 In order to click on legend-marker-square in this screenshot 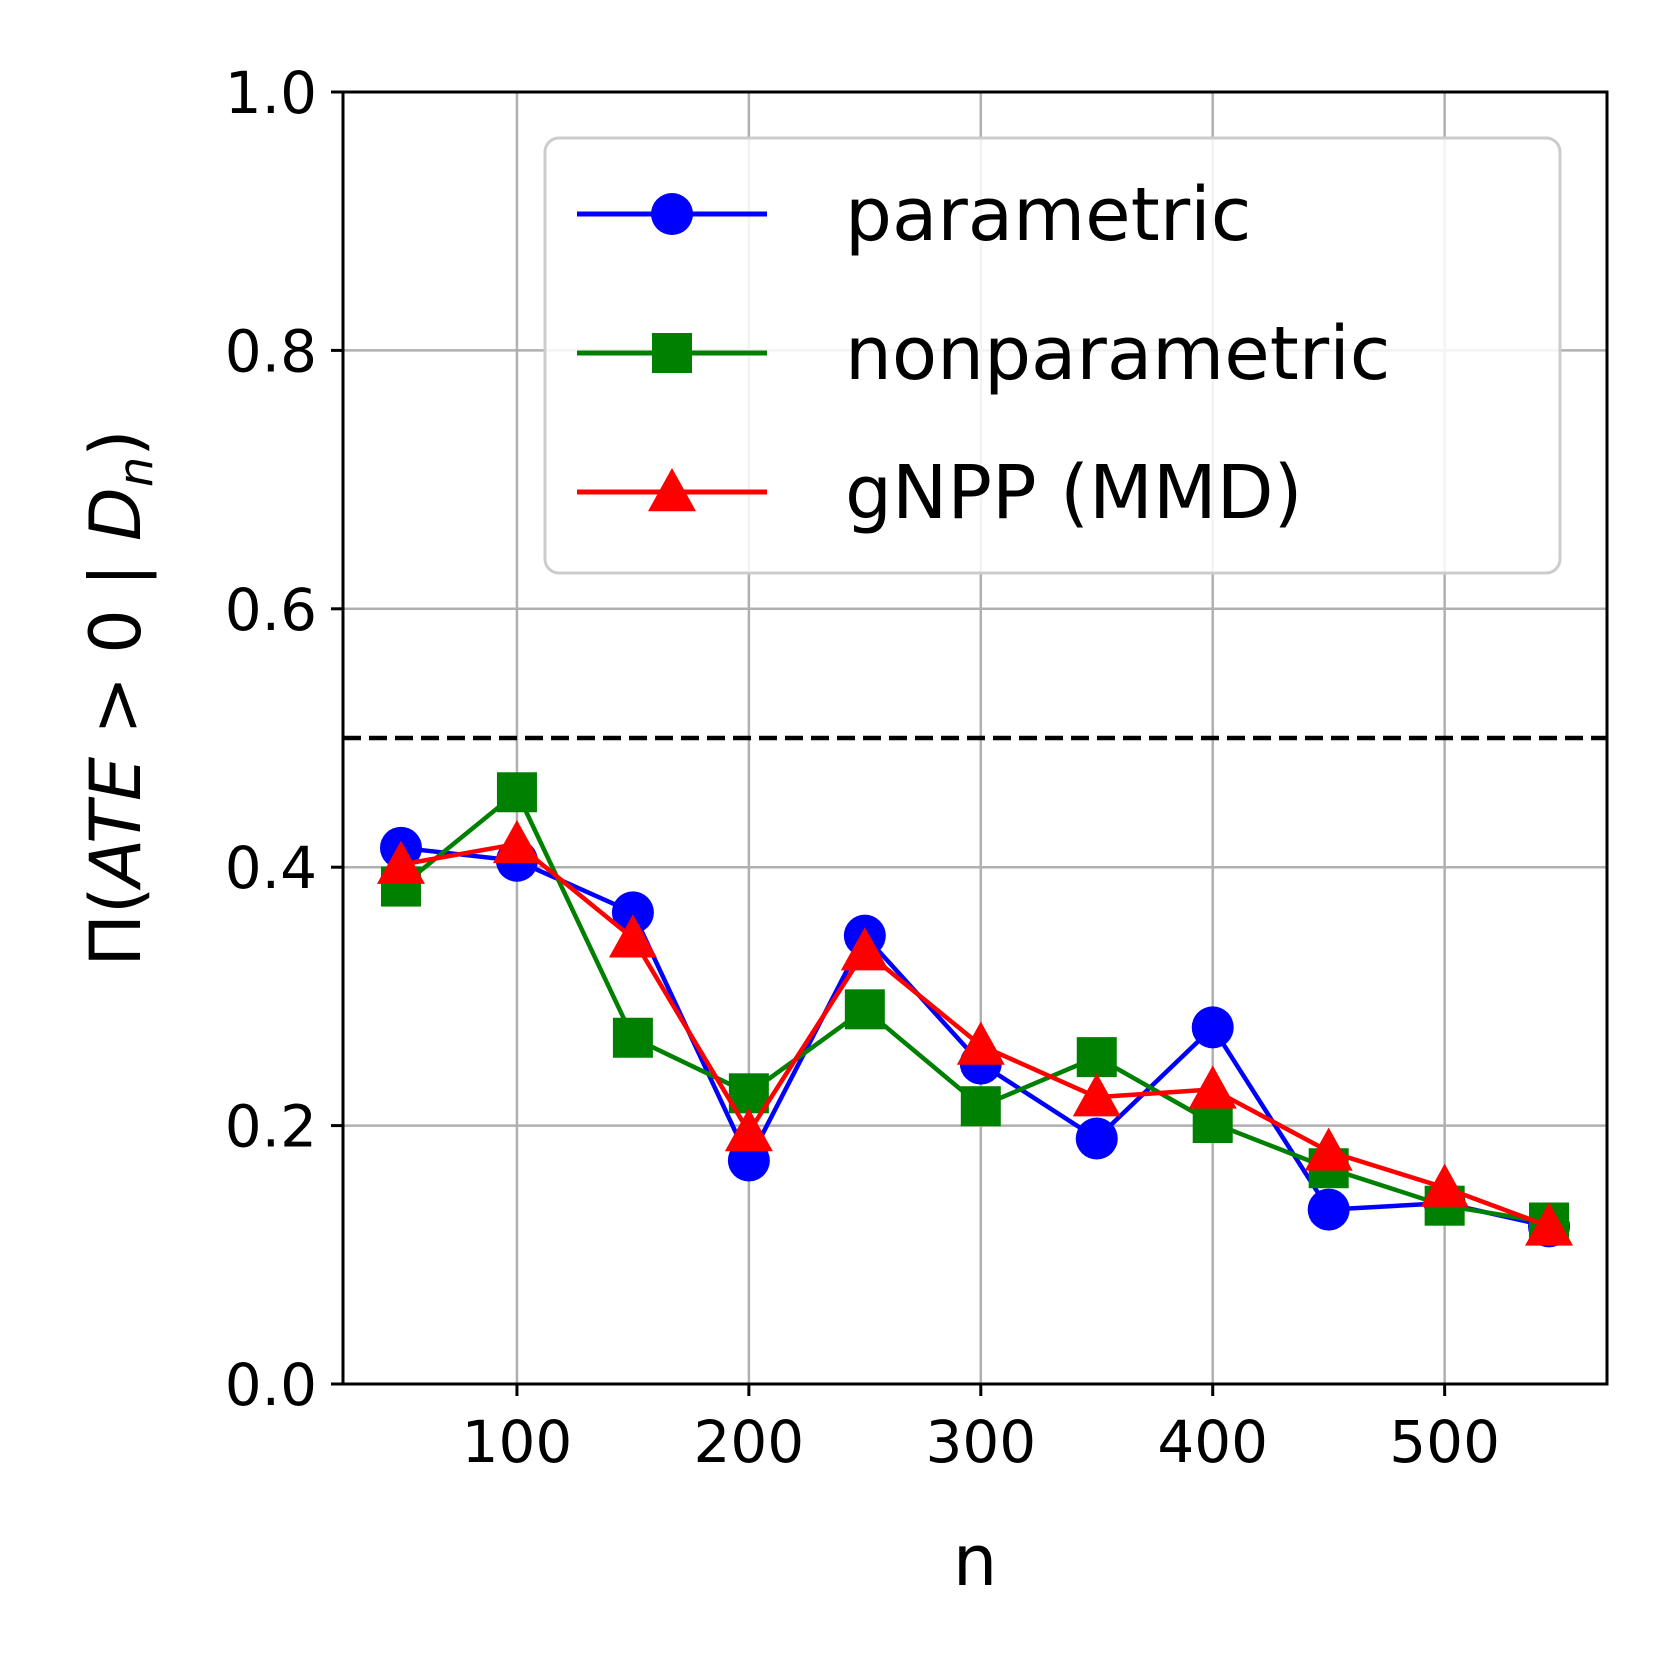, I will do `click(672, 353)`.